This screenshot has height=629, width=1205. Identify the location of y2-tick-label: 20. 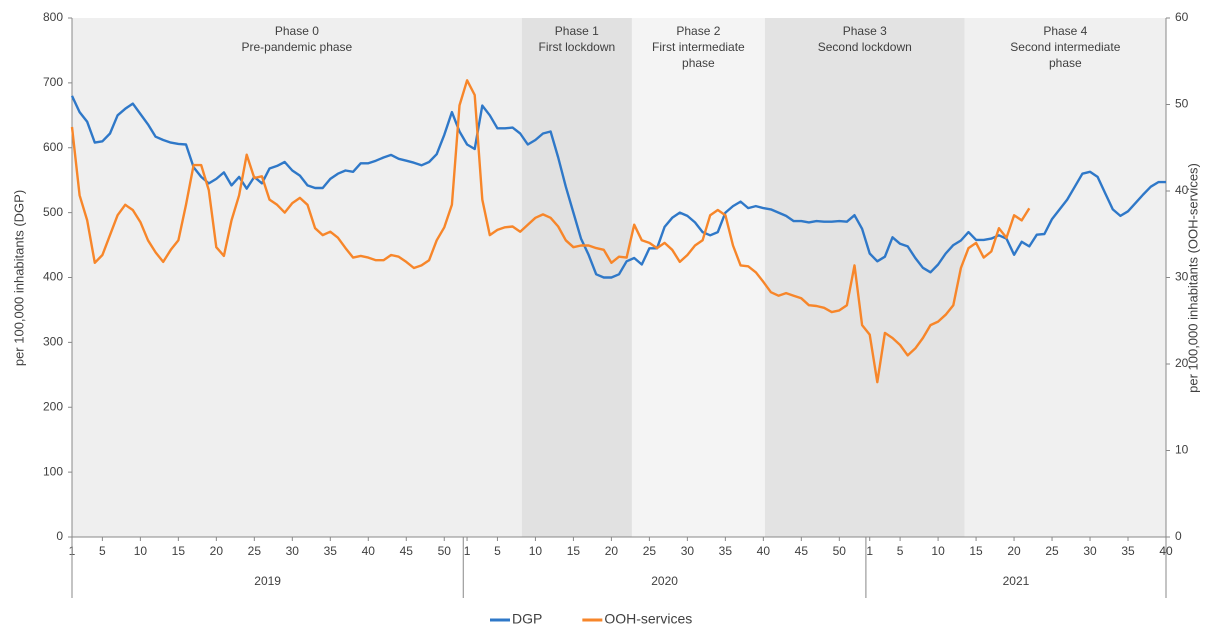
(1182, 363).